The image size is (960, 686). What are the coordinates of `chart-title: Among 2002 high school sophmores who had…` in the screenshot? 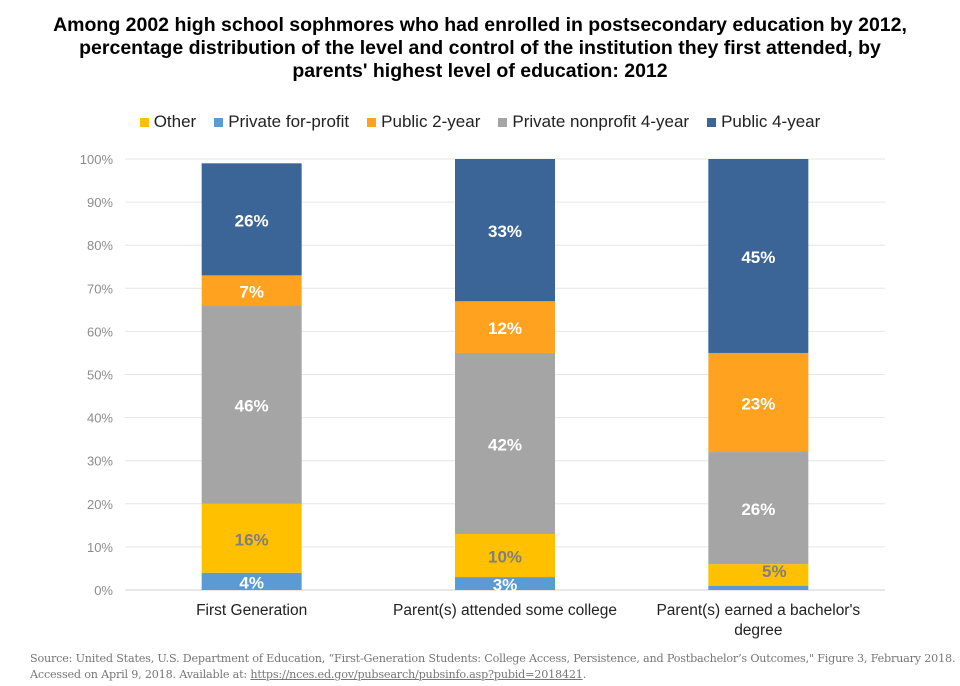 It's located at (480, 48).